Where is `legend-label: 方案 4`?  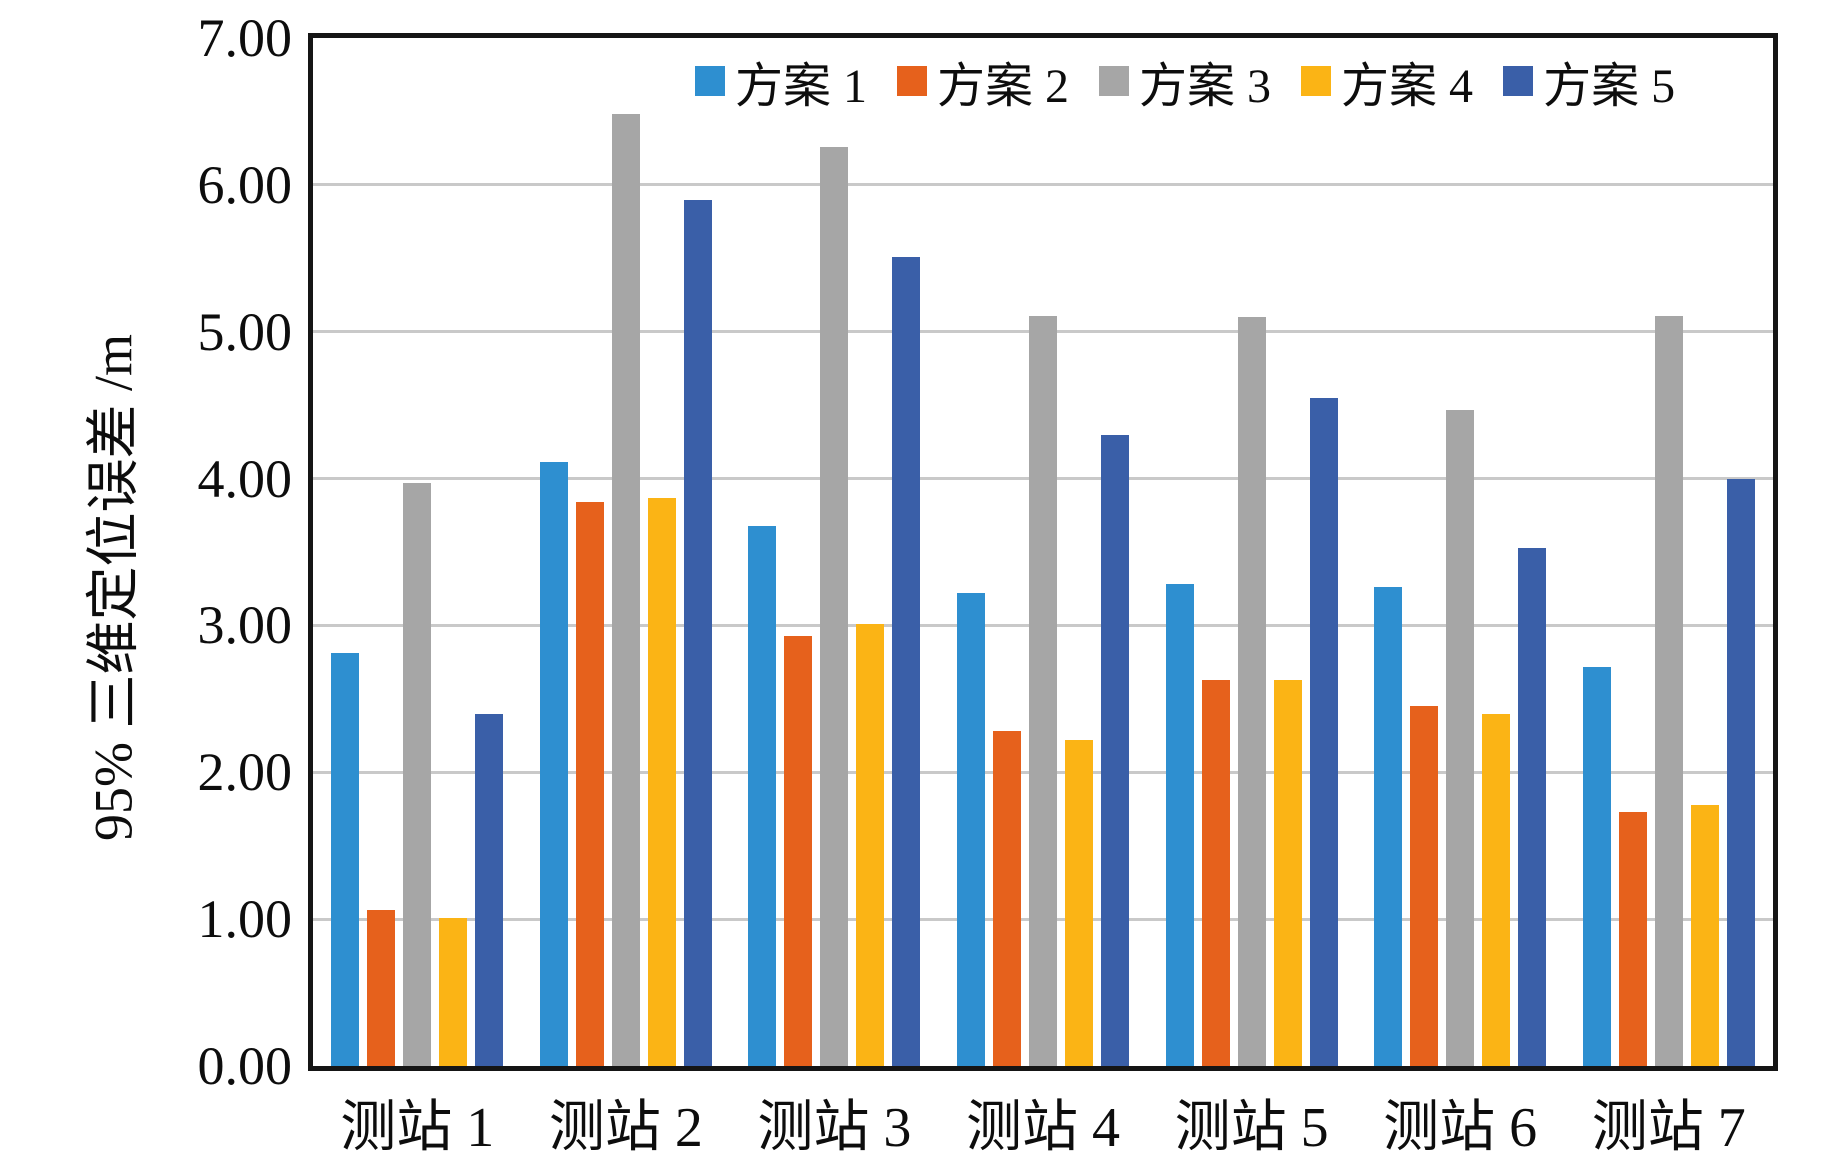 legend-label: 方案 4 is located at coordinates (1407, 86).